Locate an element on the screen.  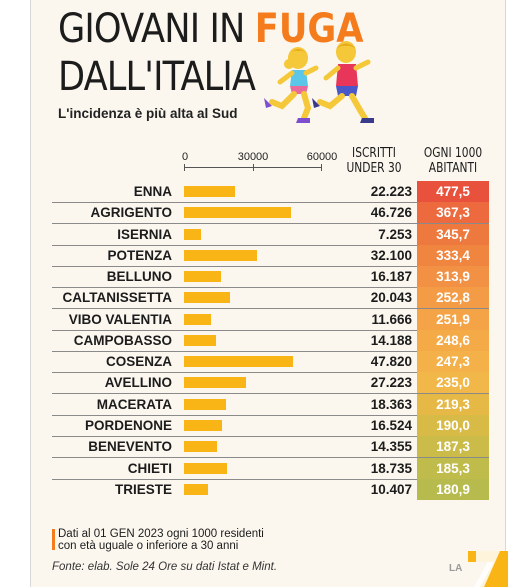
row-label: BELLUNO is located at coordinates (139, 277).